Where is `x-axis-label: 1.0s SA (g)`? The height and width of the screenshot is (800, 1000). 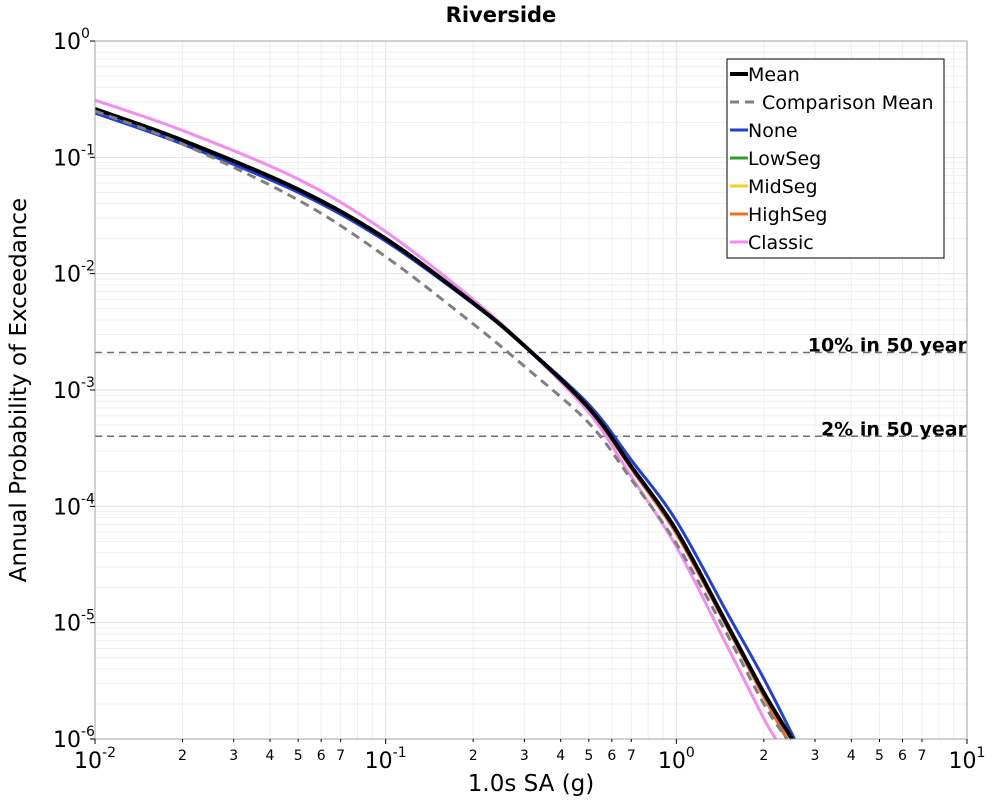
x-axis-label: 1.0s SA (g) is located at coordinates (531, 784).